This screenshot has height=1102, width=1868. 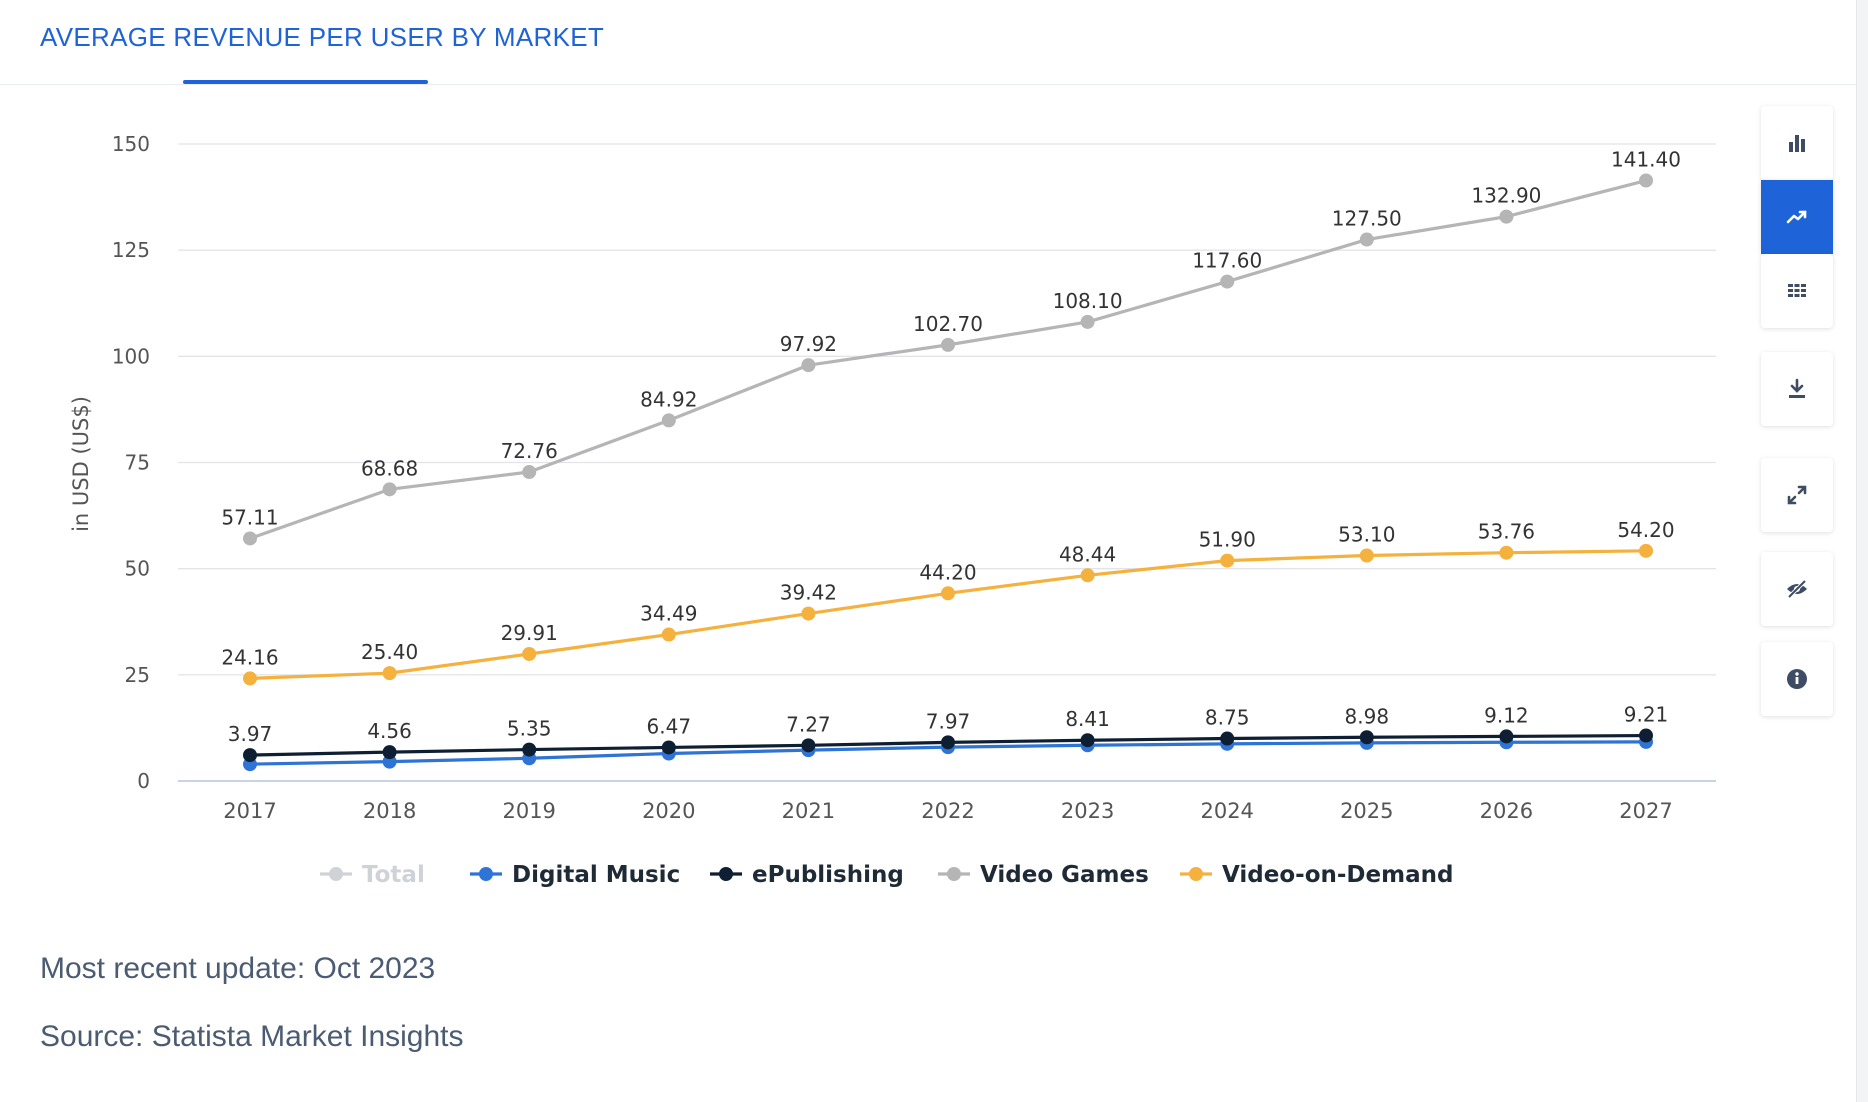 I want to click on x-tick-label: 2025, so click(x=1366, y=811).